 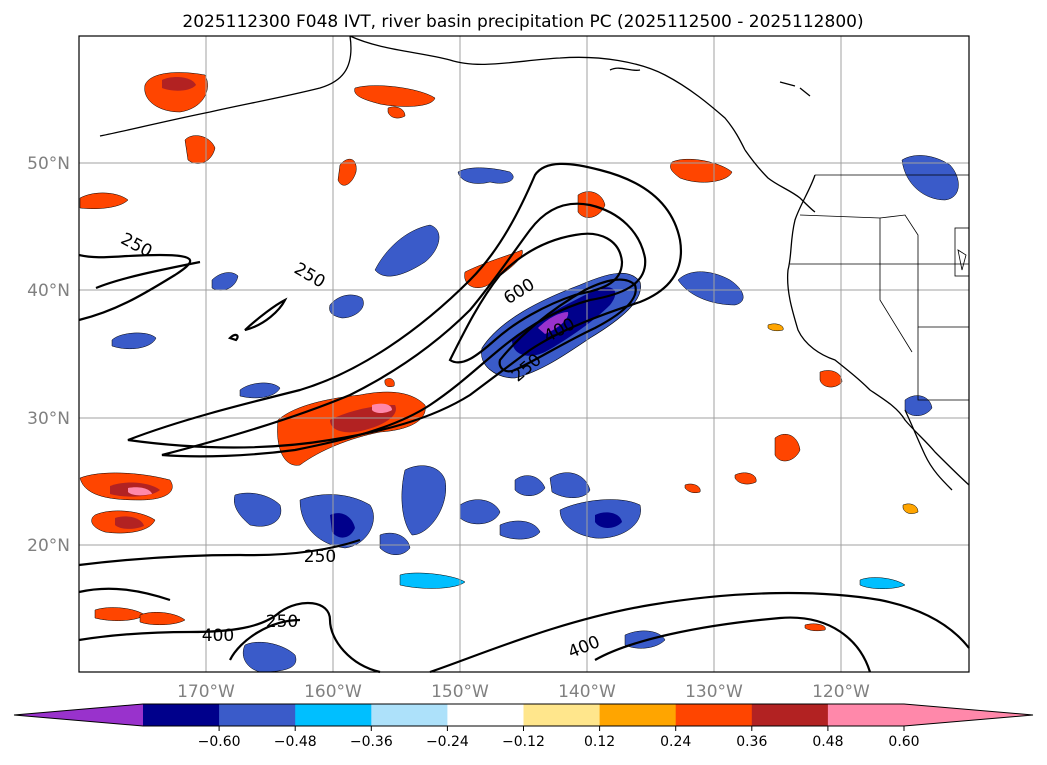 I want to click on colorbar-tick-label: −0.24, so click(x=447, y=742).